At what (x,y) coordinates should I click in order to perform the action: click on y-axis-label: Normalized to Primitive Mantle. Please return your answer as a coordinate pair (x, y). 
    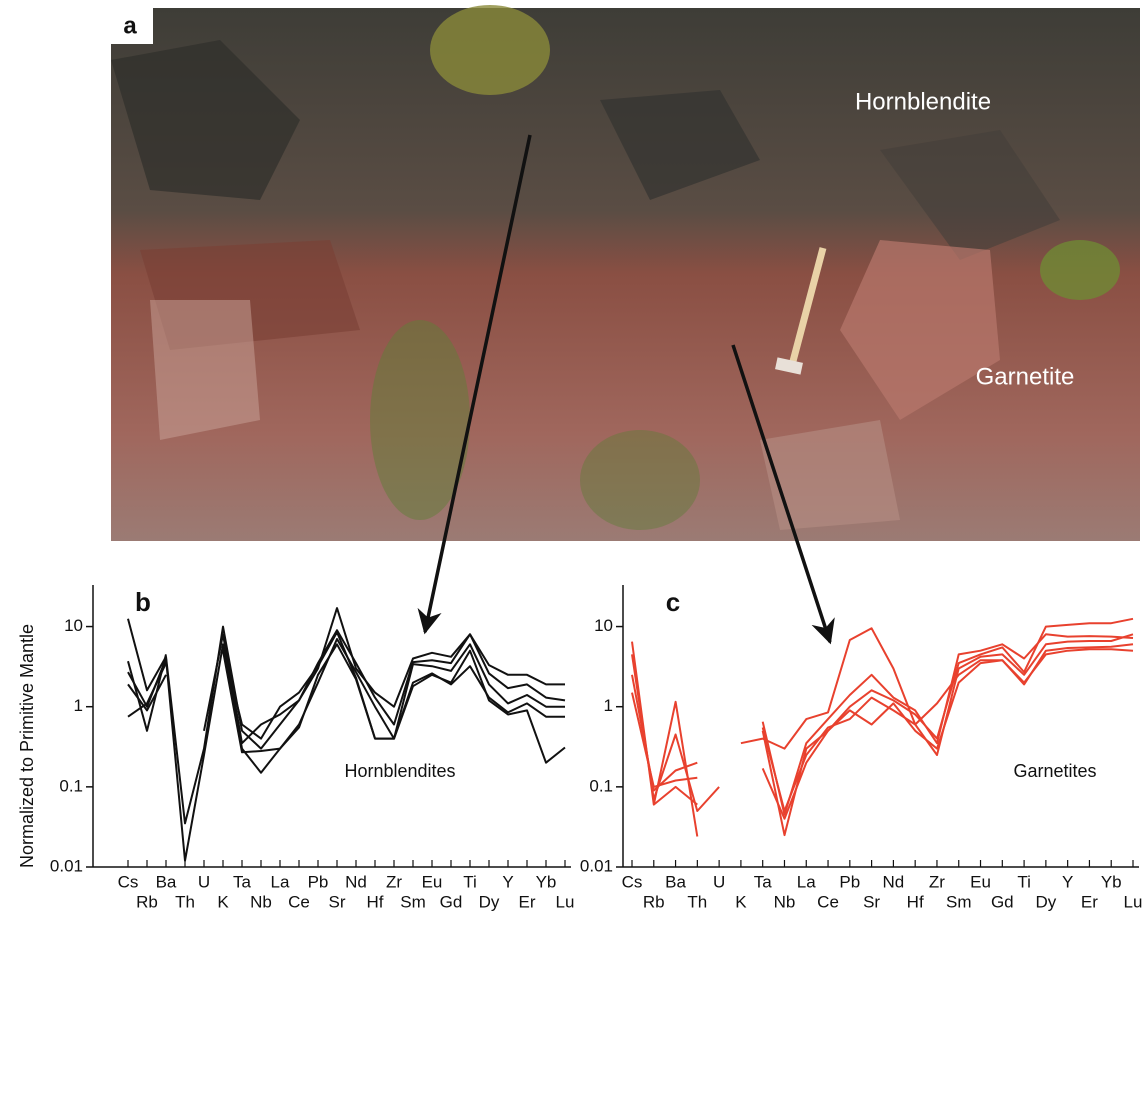
    Looking at the image, I should click on (27, 746).